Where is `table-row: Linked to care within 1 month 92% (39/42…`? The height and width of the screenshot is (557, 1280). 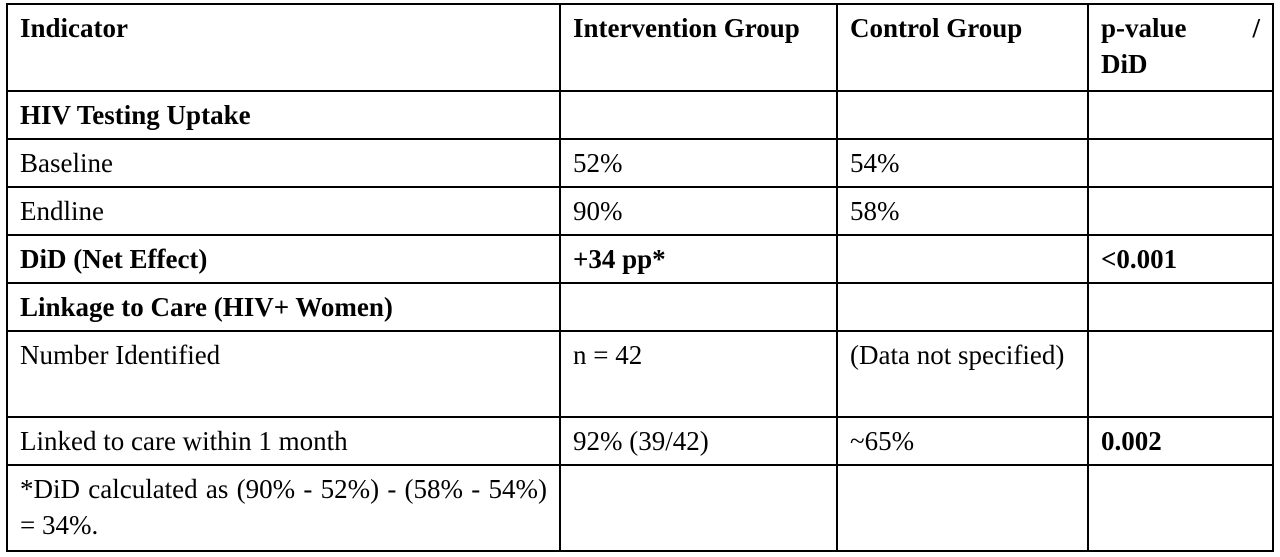
table-row: Linked to care within 1 month 92% (39/42… is located at coordinates (640, 441).